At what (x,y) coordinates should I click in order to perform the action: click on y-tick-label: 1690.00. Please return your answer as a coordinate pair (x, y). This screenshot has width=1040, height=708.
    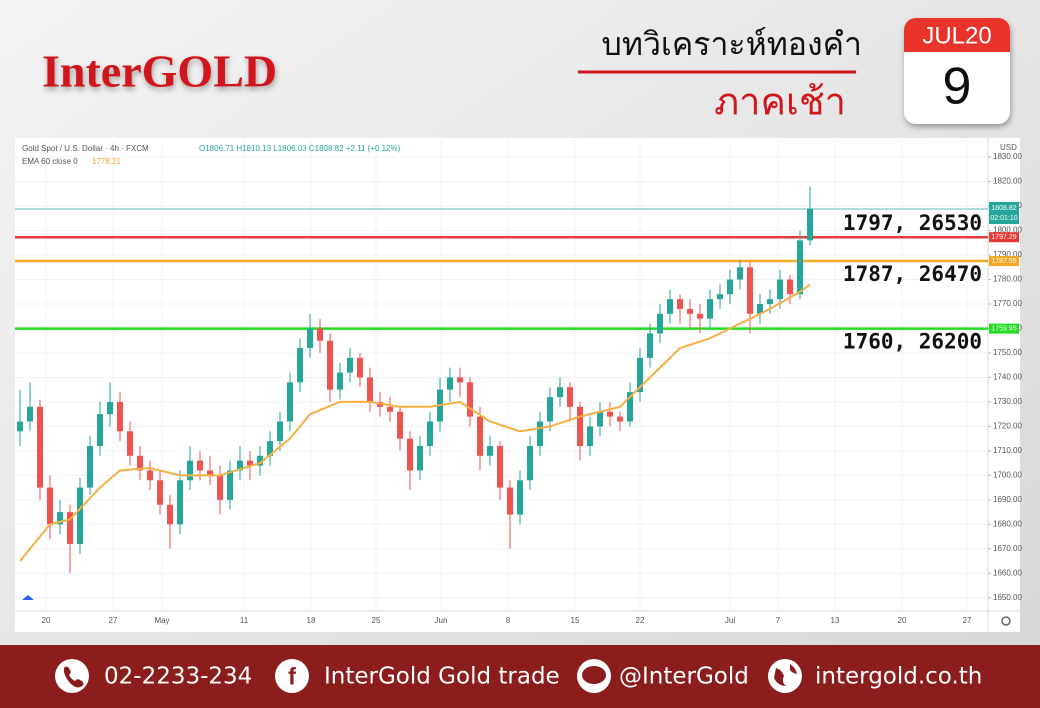
    Looking at the image, I should click on (1007, 499).